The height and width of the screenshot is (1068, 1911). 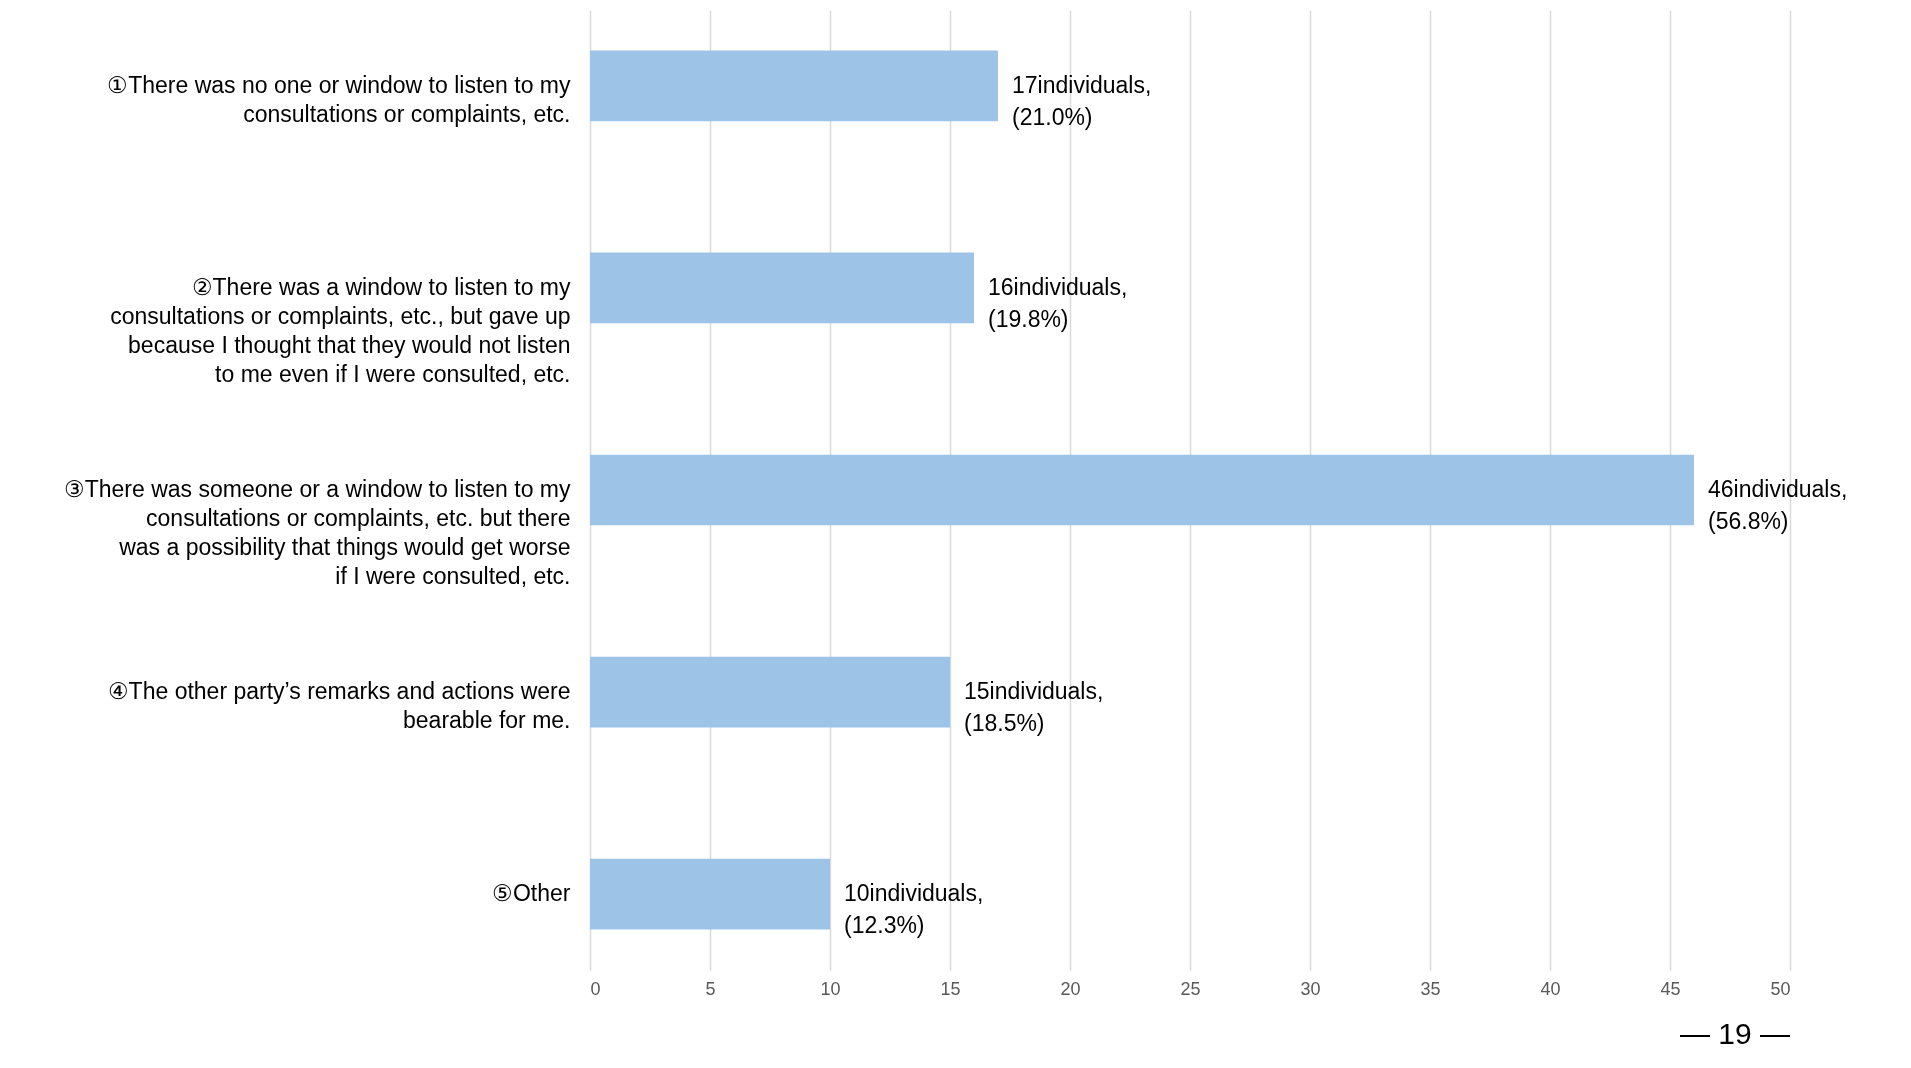 What do you see at coordinates (1058, 302) in the screenshot?
I see `data-label: 16individuals, (19.8%)` at bounding box center [1058, 302].